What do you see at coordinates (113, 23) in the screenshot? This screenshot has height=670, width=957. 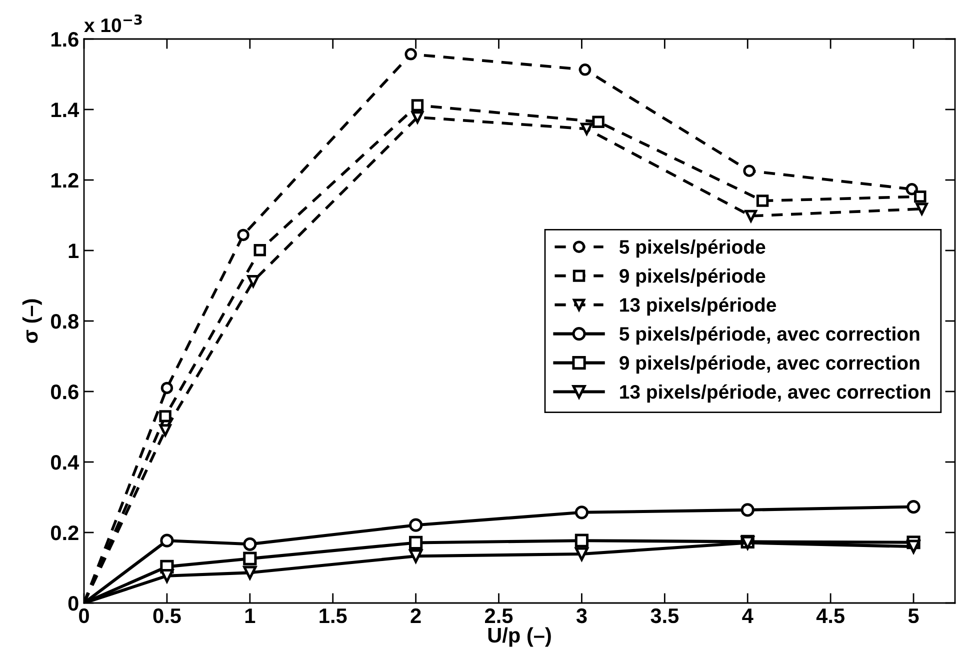 I see `text: x 10$^{−3}$` at bounding box center [113, 23].